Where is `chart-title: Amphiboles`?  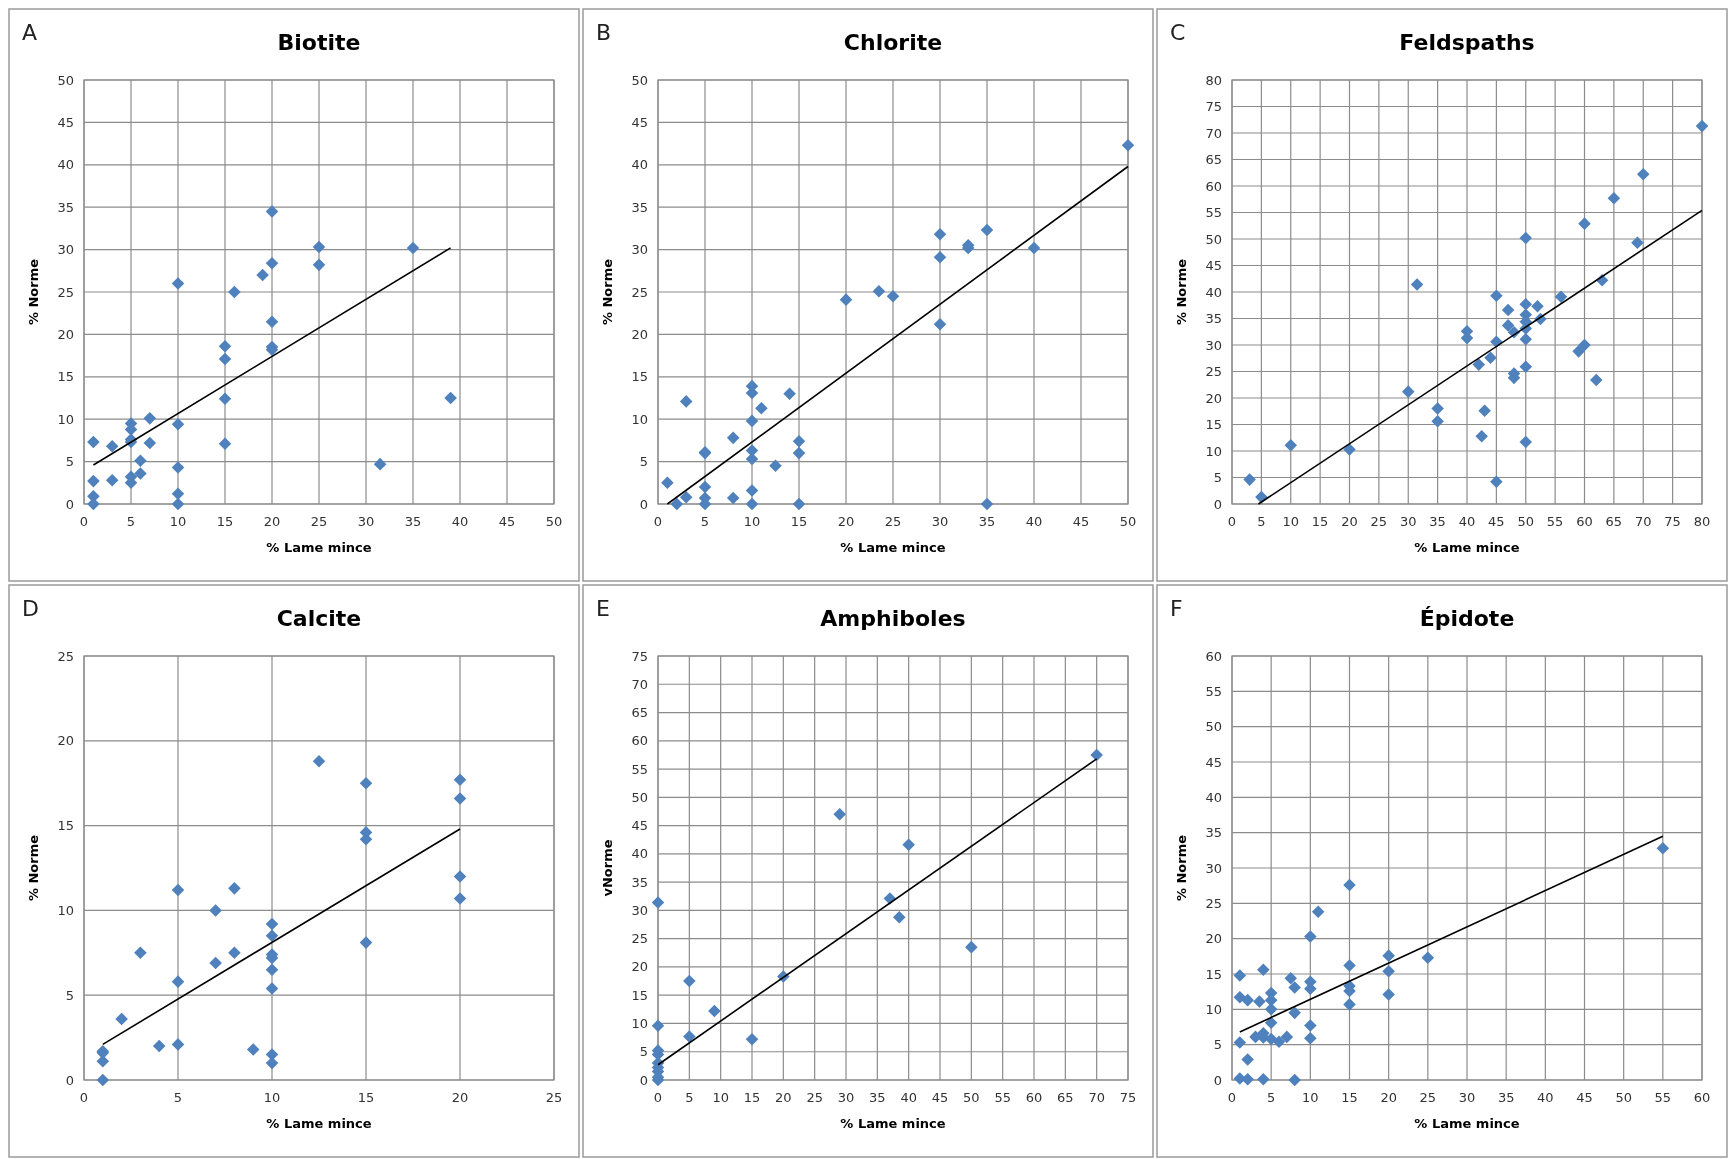 chart-title: Amphiboles is located at coordinates (893, 618).